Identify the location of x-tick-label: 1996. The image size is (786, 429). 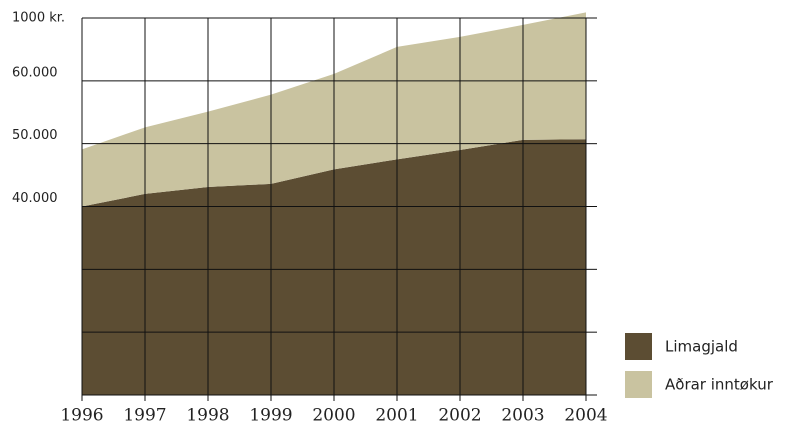
(81, 416).